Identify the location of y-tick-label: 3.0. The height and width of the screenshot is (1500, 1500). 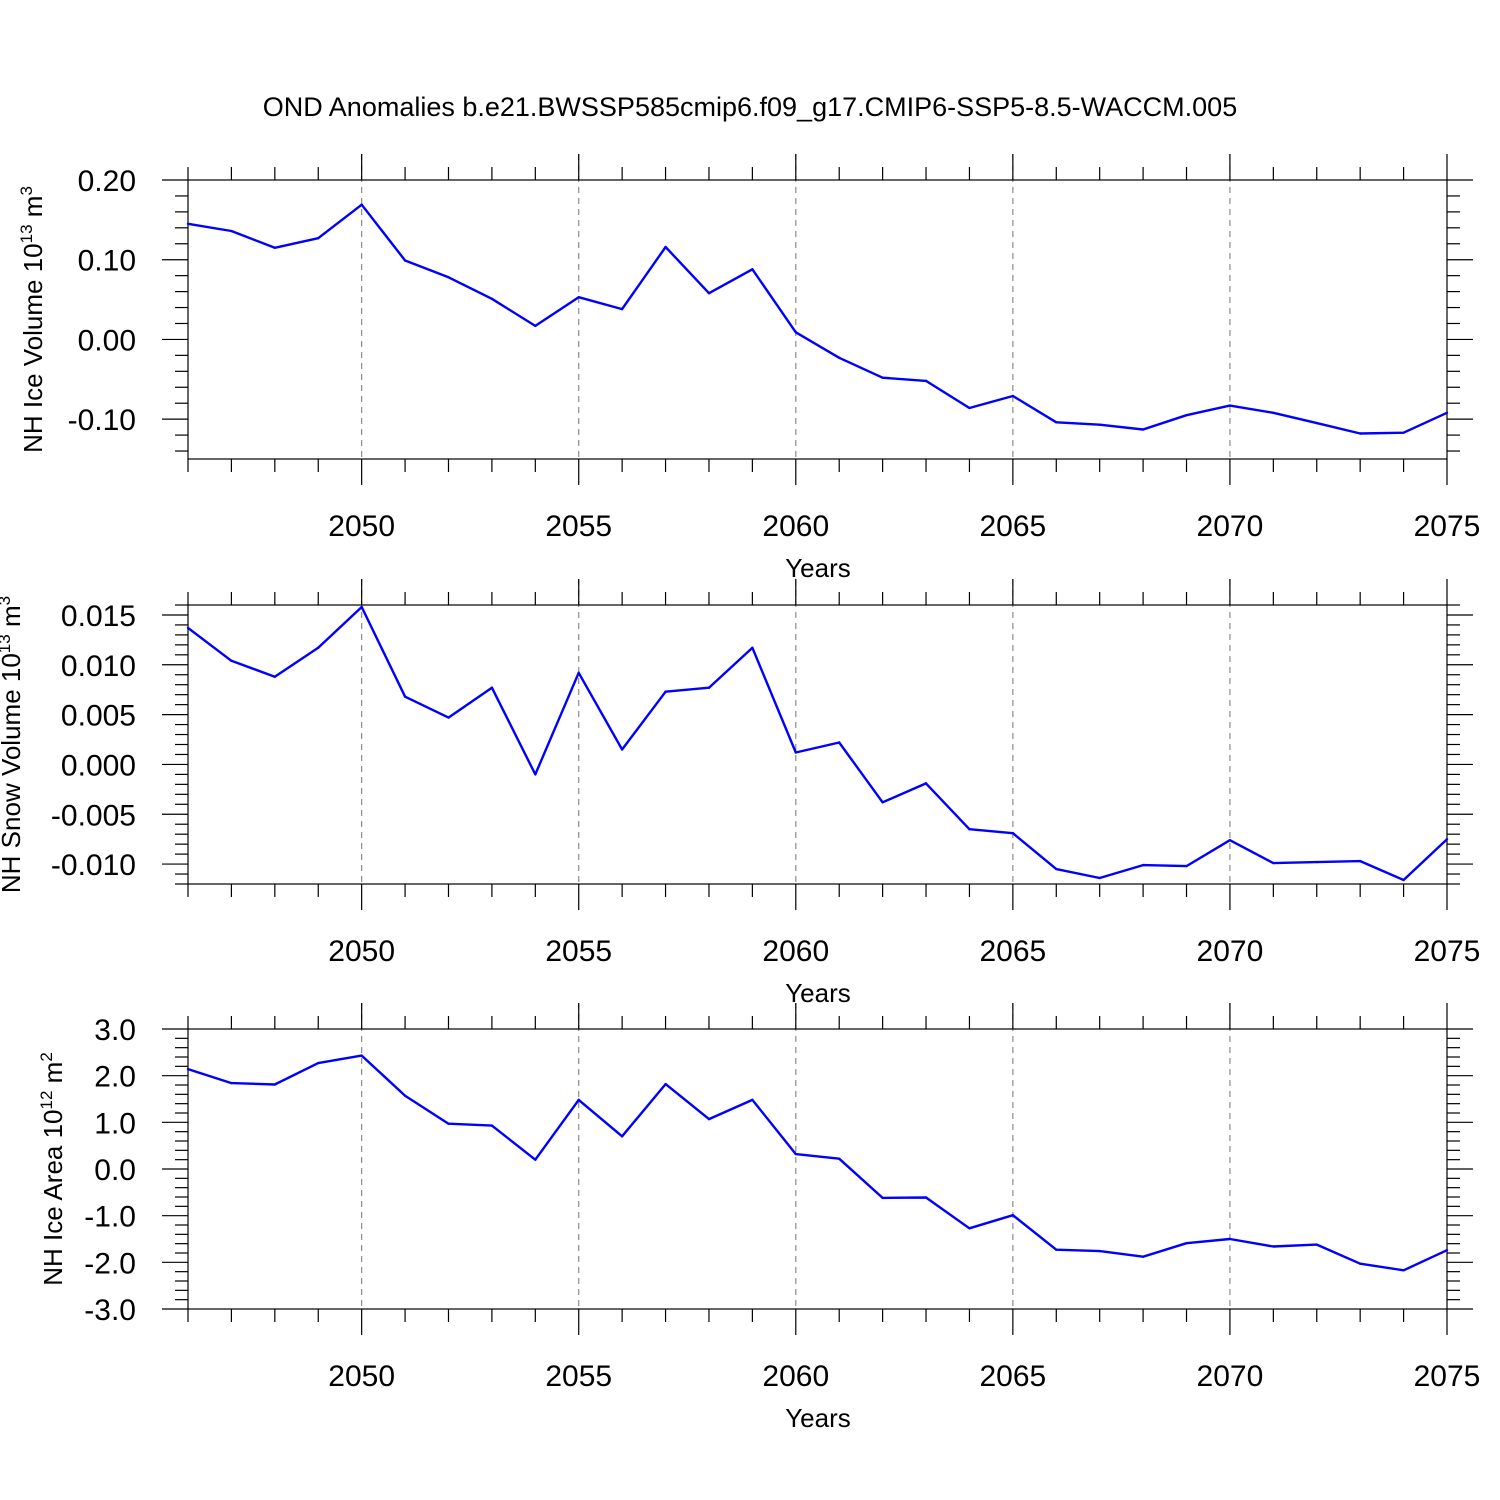
(115, 1030).